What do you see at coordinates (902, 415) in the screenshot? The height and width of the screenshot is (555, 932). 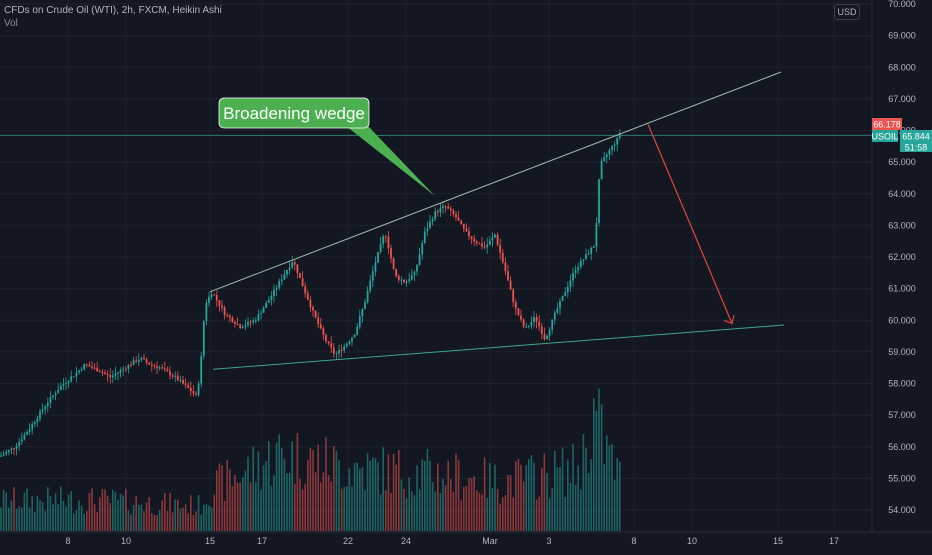 I see `price-tick-label: 57.000` at bounding box center [902, 415].